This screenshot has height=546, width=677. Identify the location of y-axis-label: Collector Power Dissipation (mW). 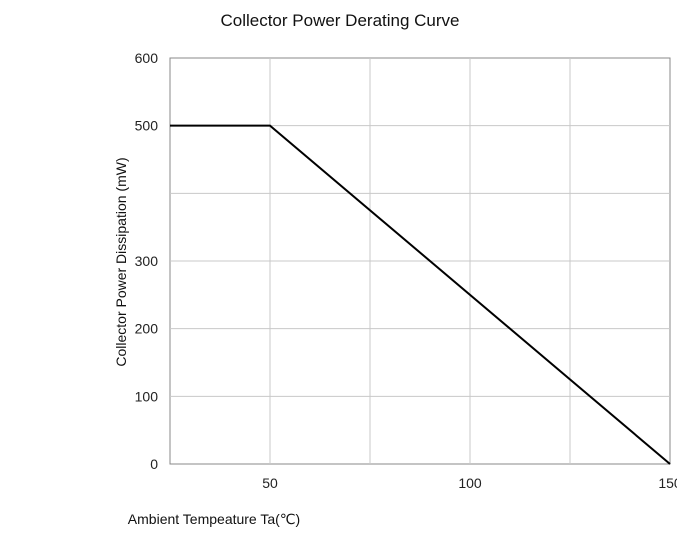
(121, 261).